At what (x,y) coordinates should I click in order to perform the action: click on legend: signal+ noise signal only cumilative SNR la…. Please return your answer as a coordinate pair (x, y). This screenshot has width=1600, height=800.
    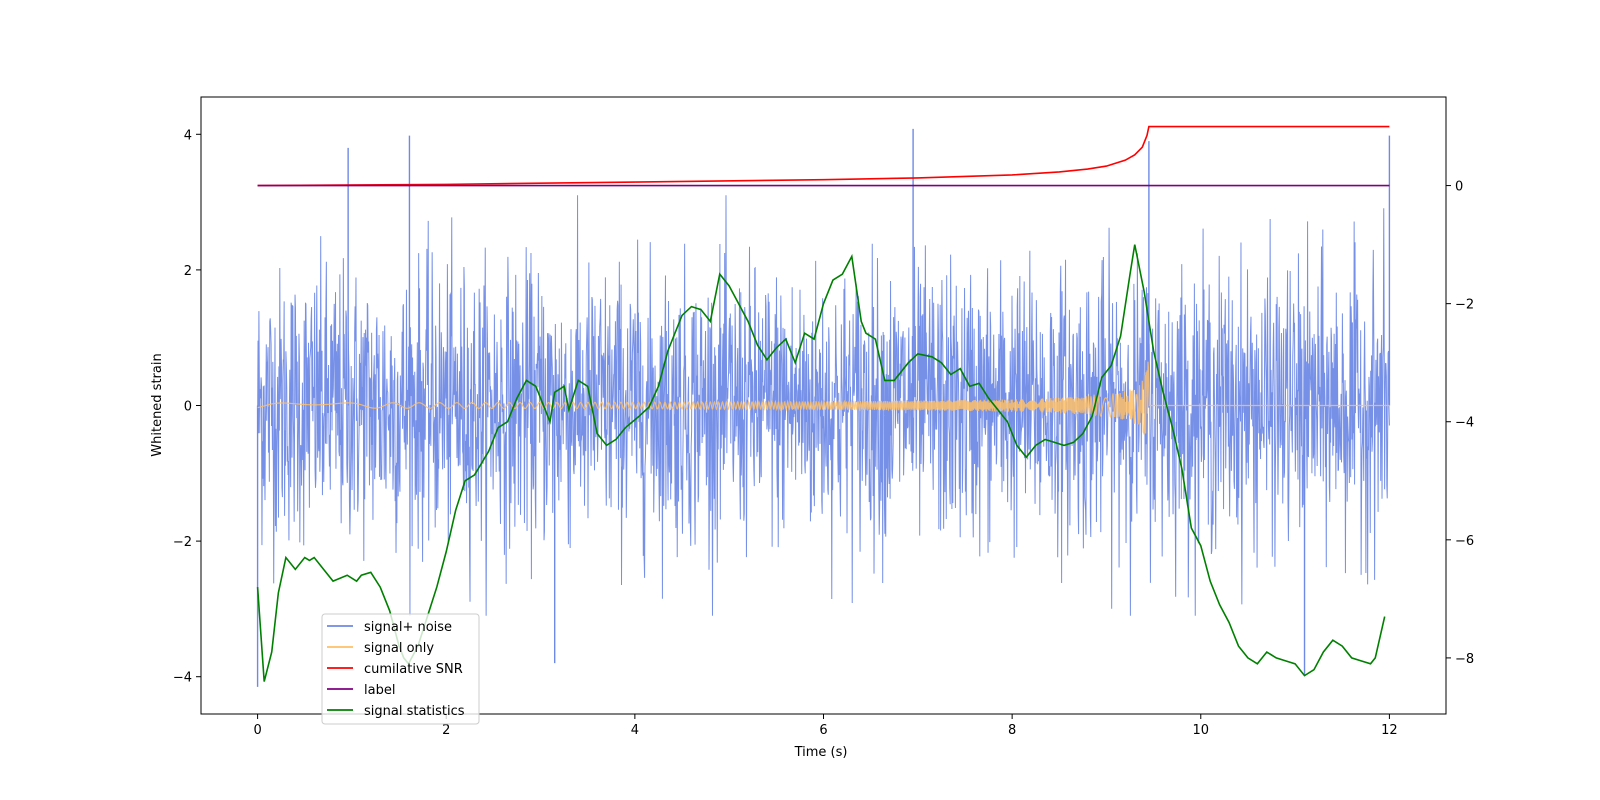
    Looking at the image, I should click on (400, 669).